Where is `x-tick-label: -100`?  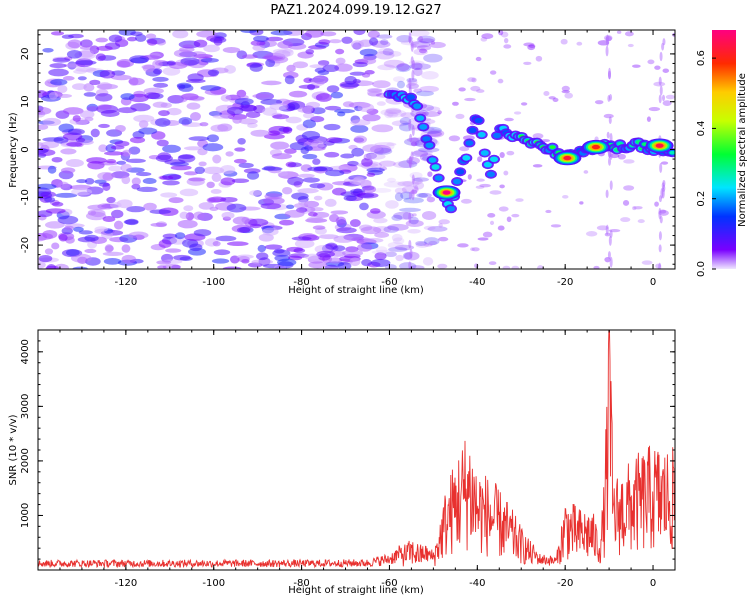
x-tick-label: -100 is located at coordinates (213, 282).